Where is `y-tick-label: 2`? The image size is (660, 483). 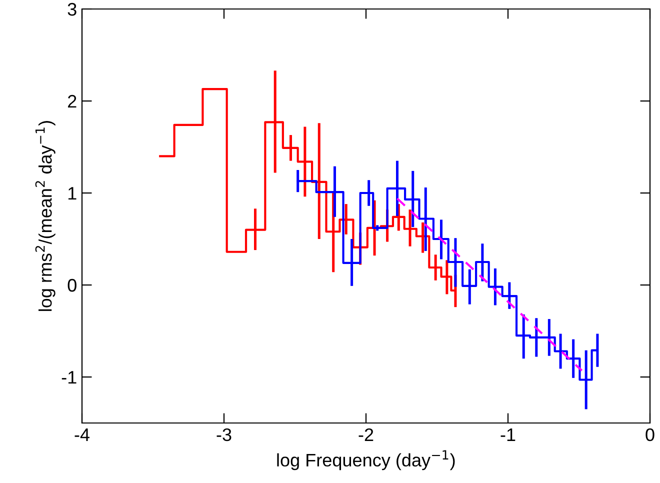
y-tick-label: 2 is located at coordinates (72, 101).